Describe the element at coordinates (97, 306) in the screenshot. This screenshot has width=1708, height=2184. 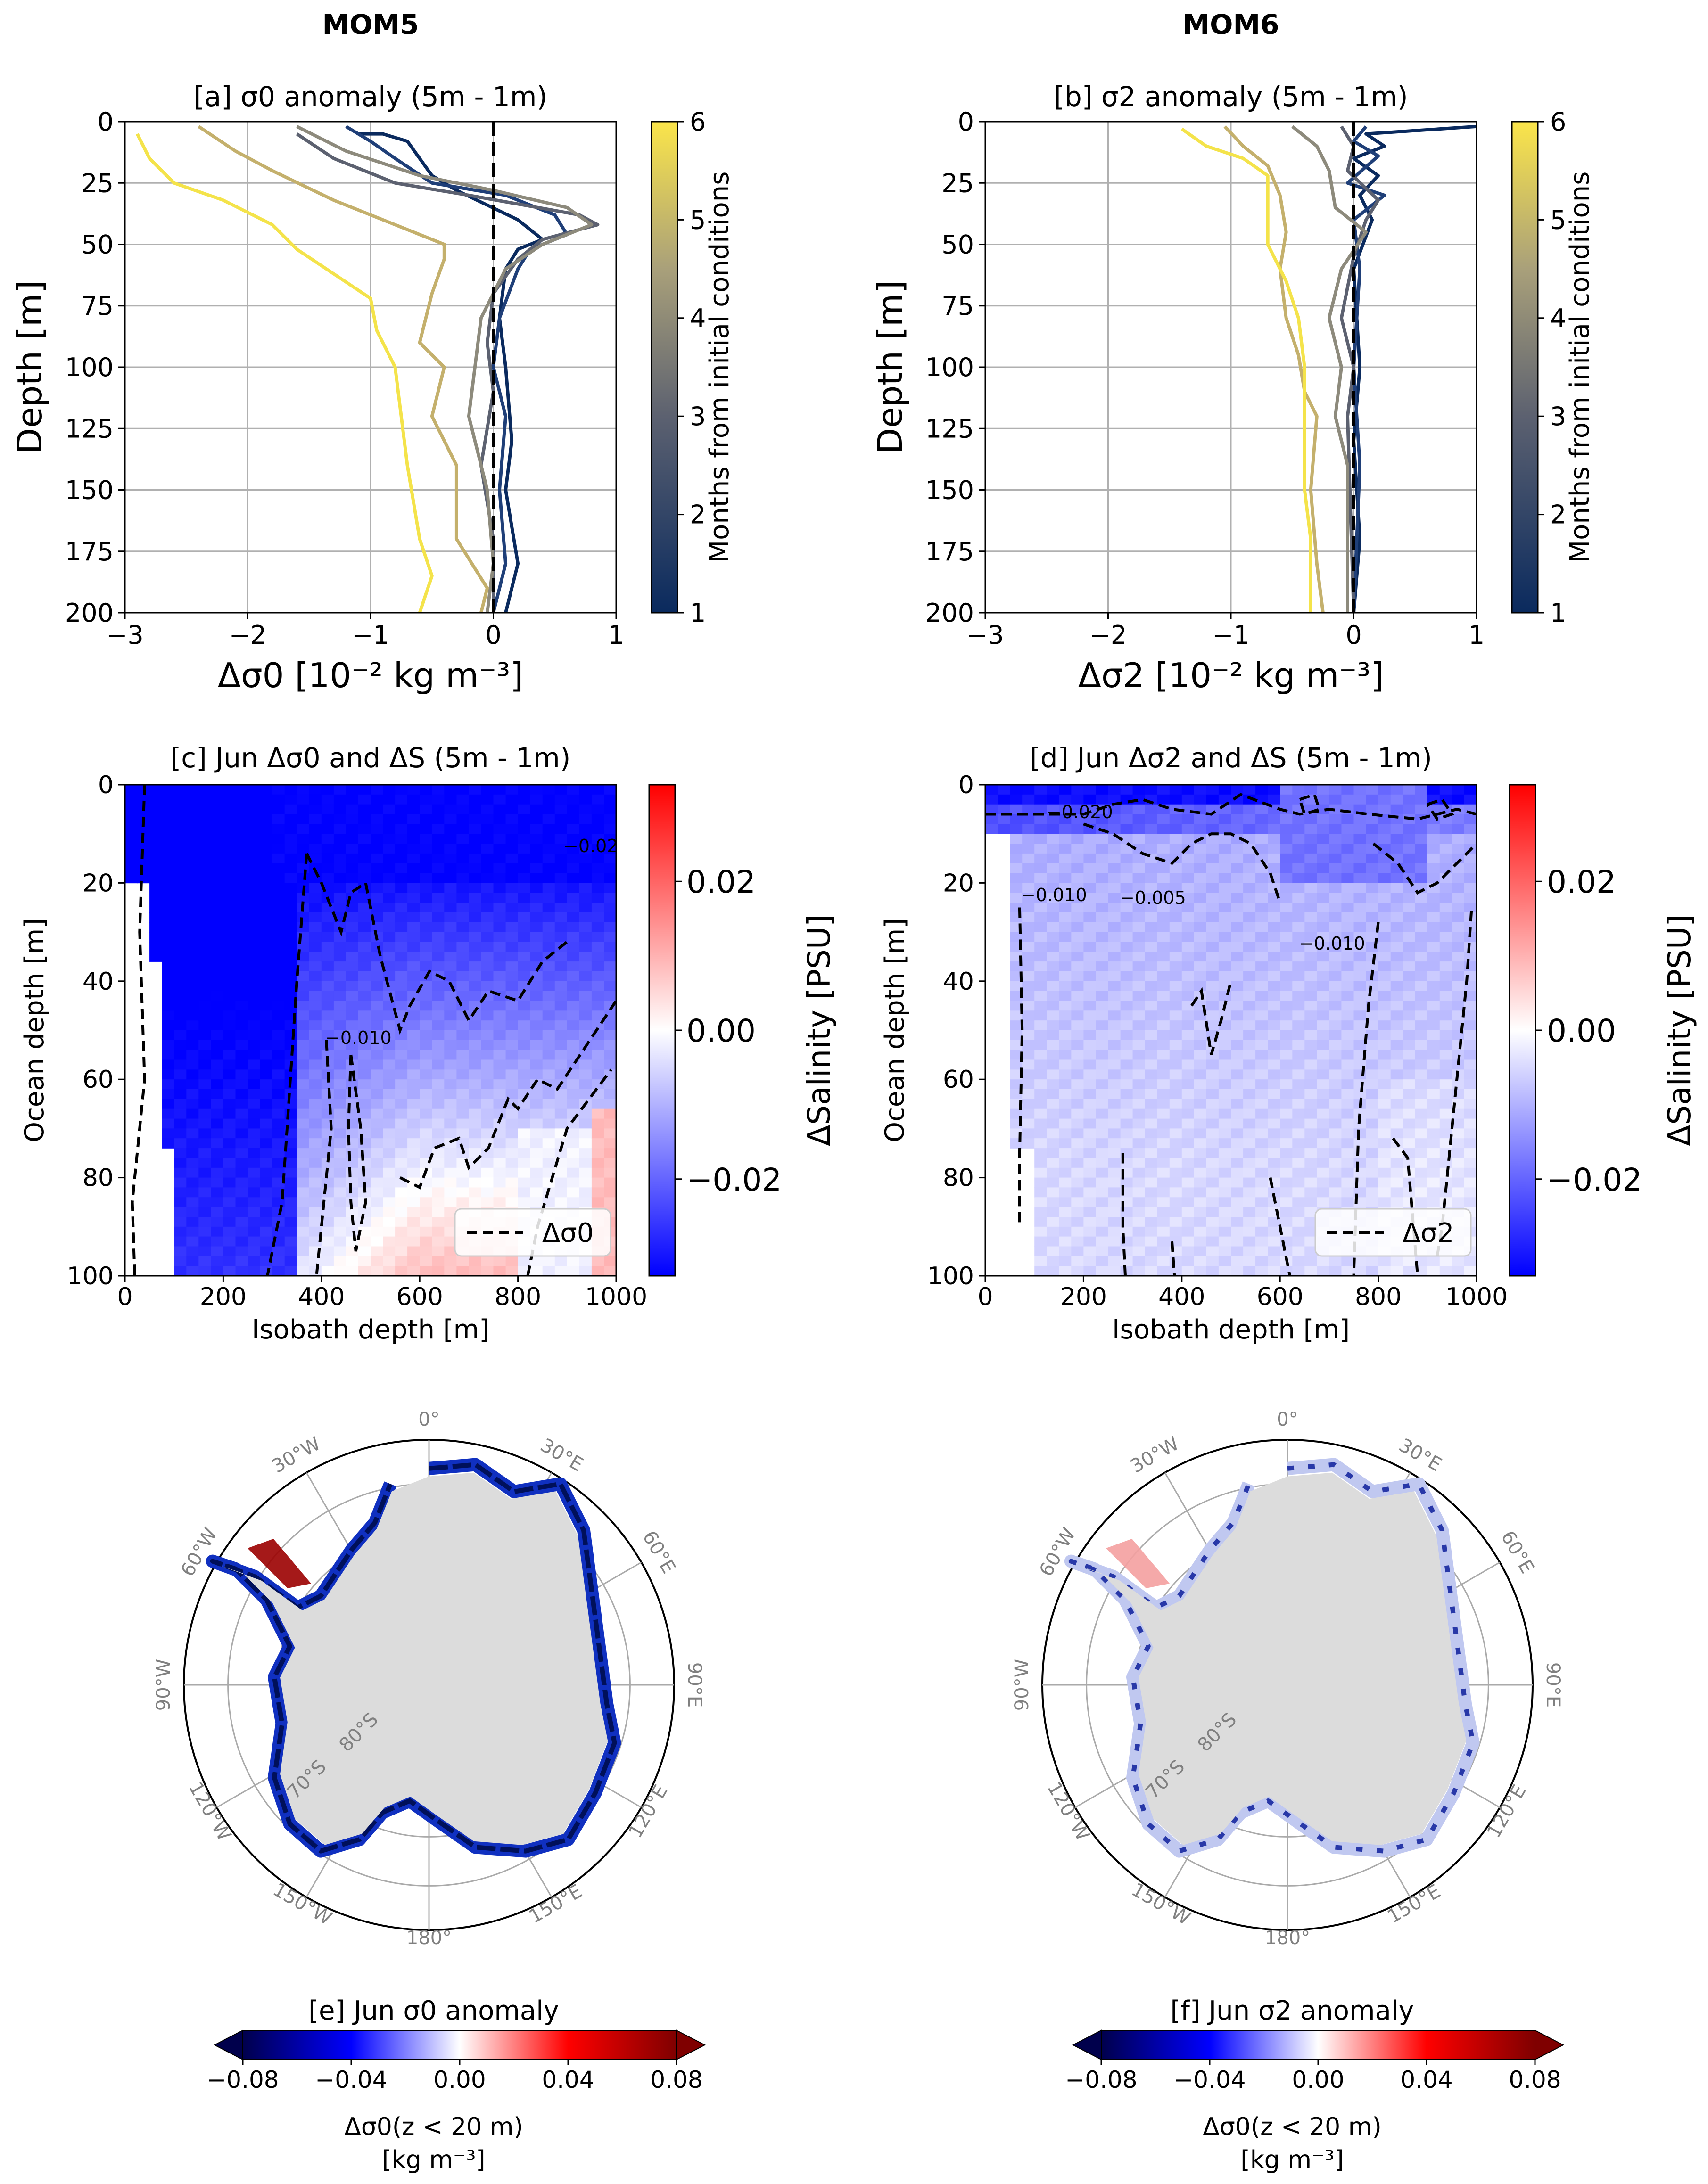
I see `tick-label-y: 75` at that location.